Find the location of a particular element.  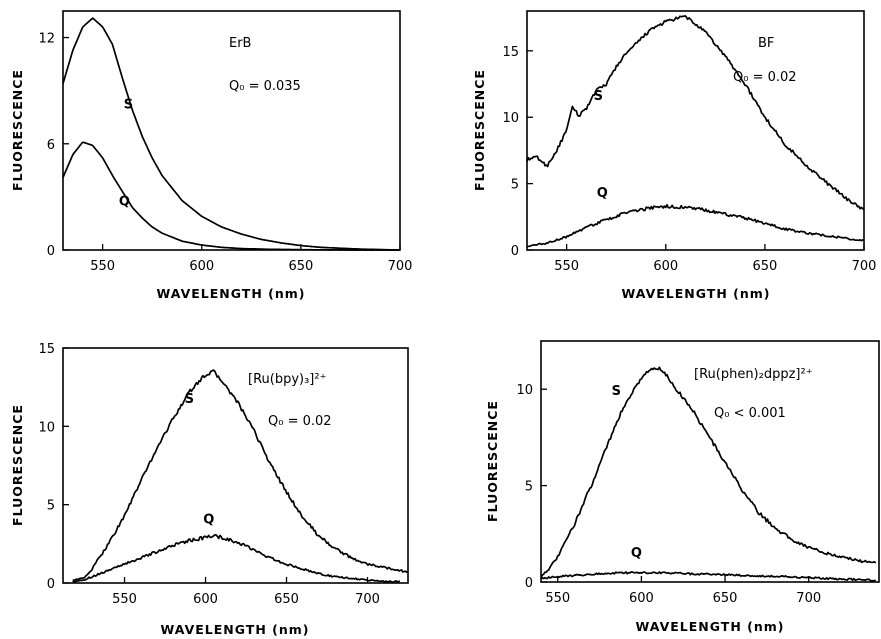

y-tick-label: 12 is located at coordinates (46, 39).